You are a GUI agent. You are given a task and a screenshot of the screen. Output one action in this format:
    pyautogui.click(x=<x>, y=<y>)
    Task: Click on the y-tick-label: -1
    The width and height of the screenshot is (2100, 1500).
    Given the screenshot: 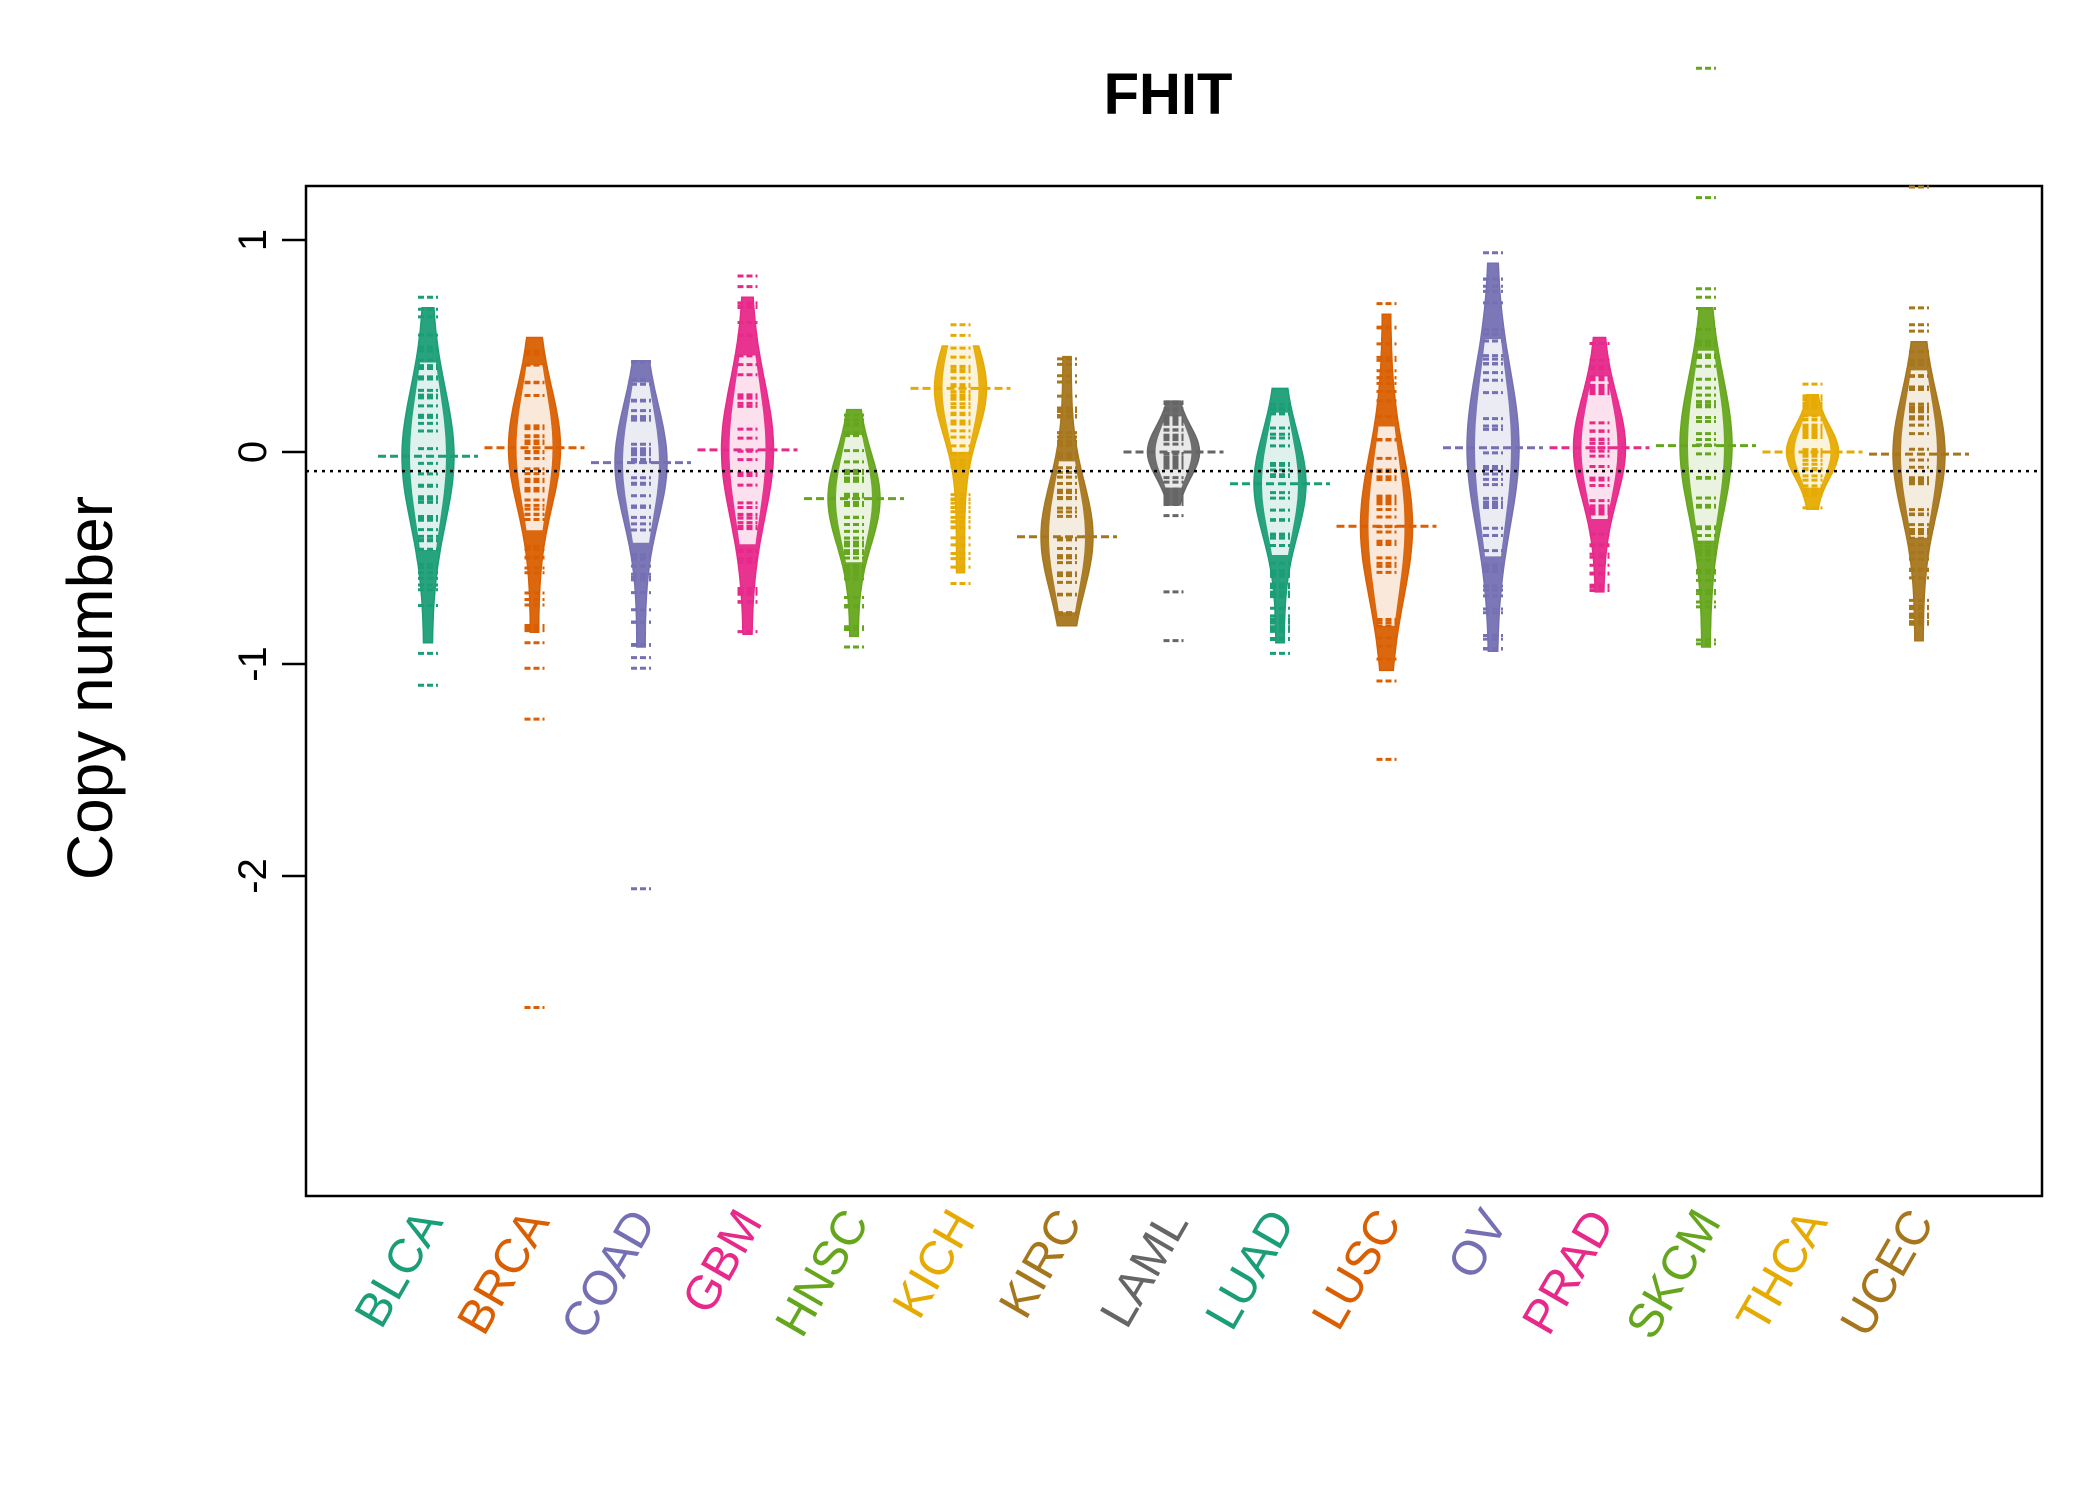 What is the action you would take?
    pyautogui.click(x=253, y=664)
    